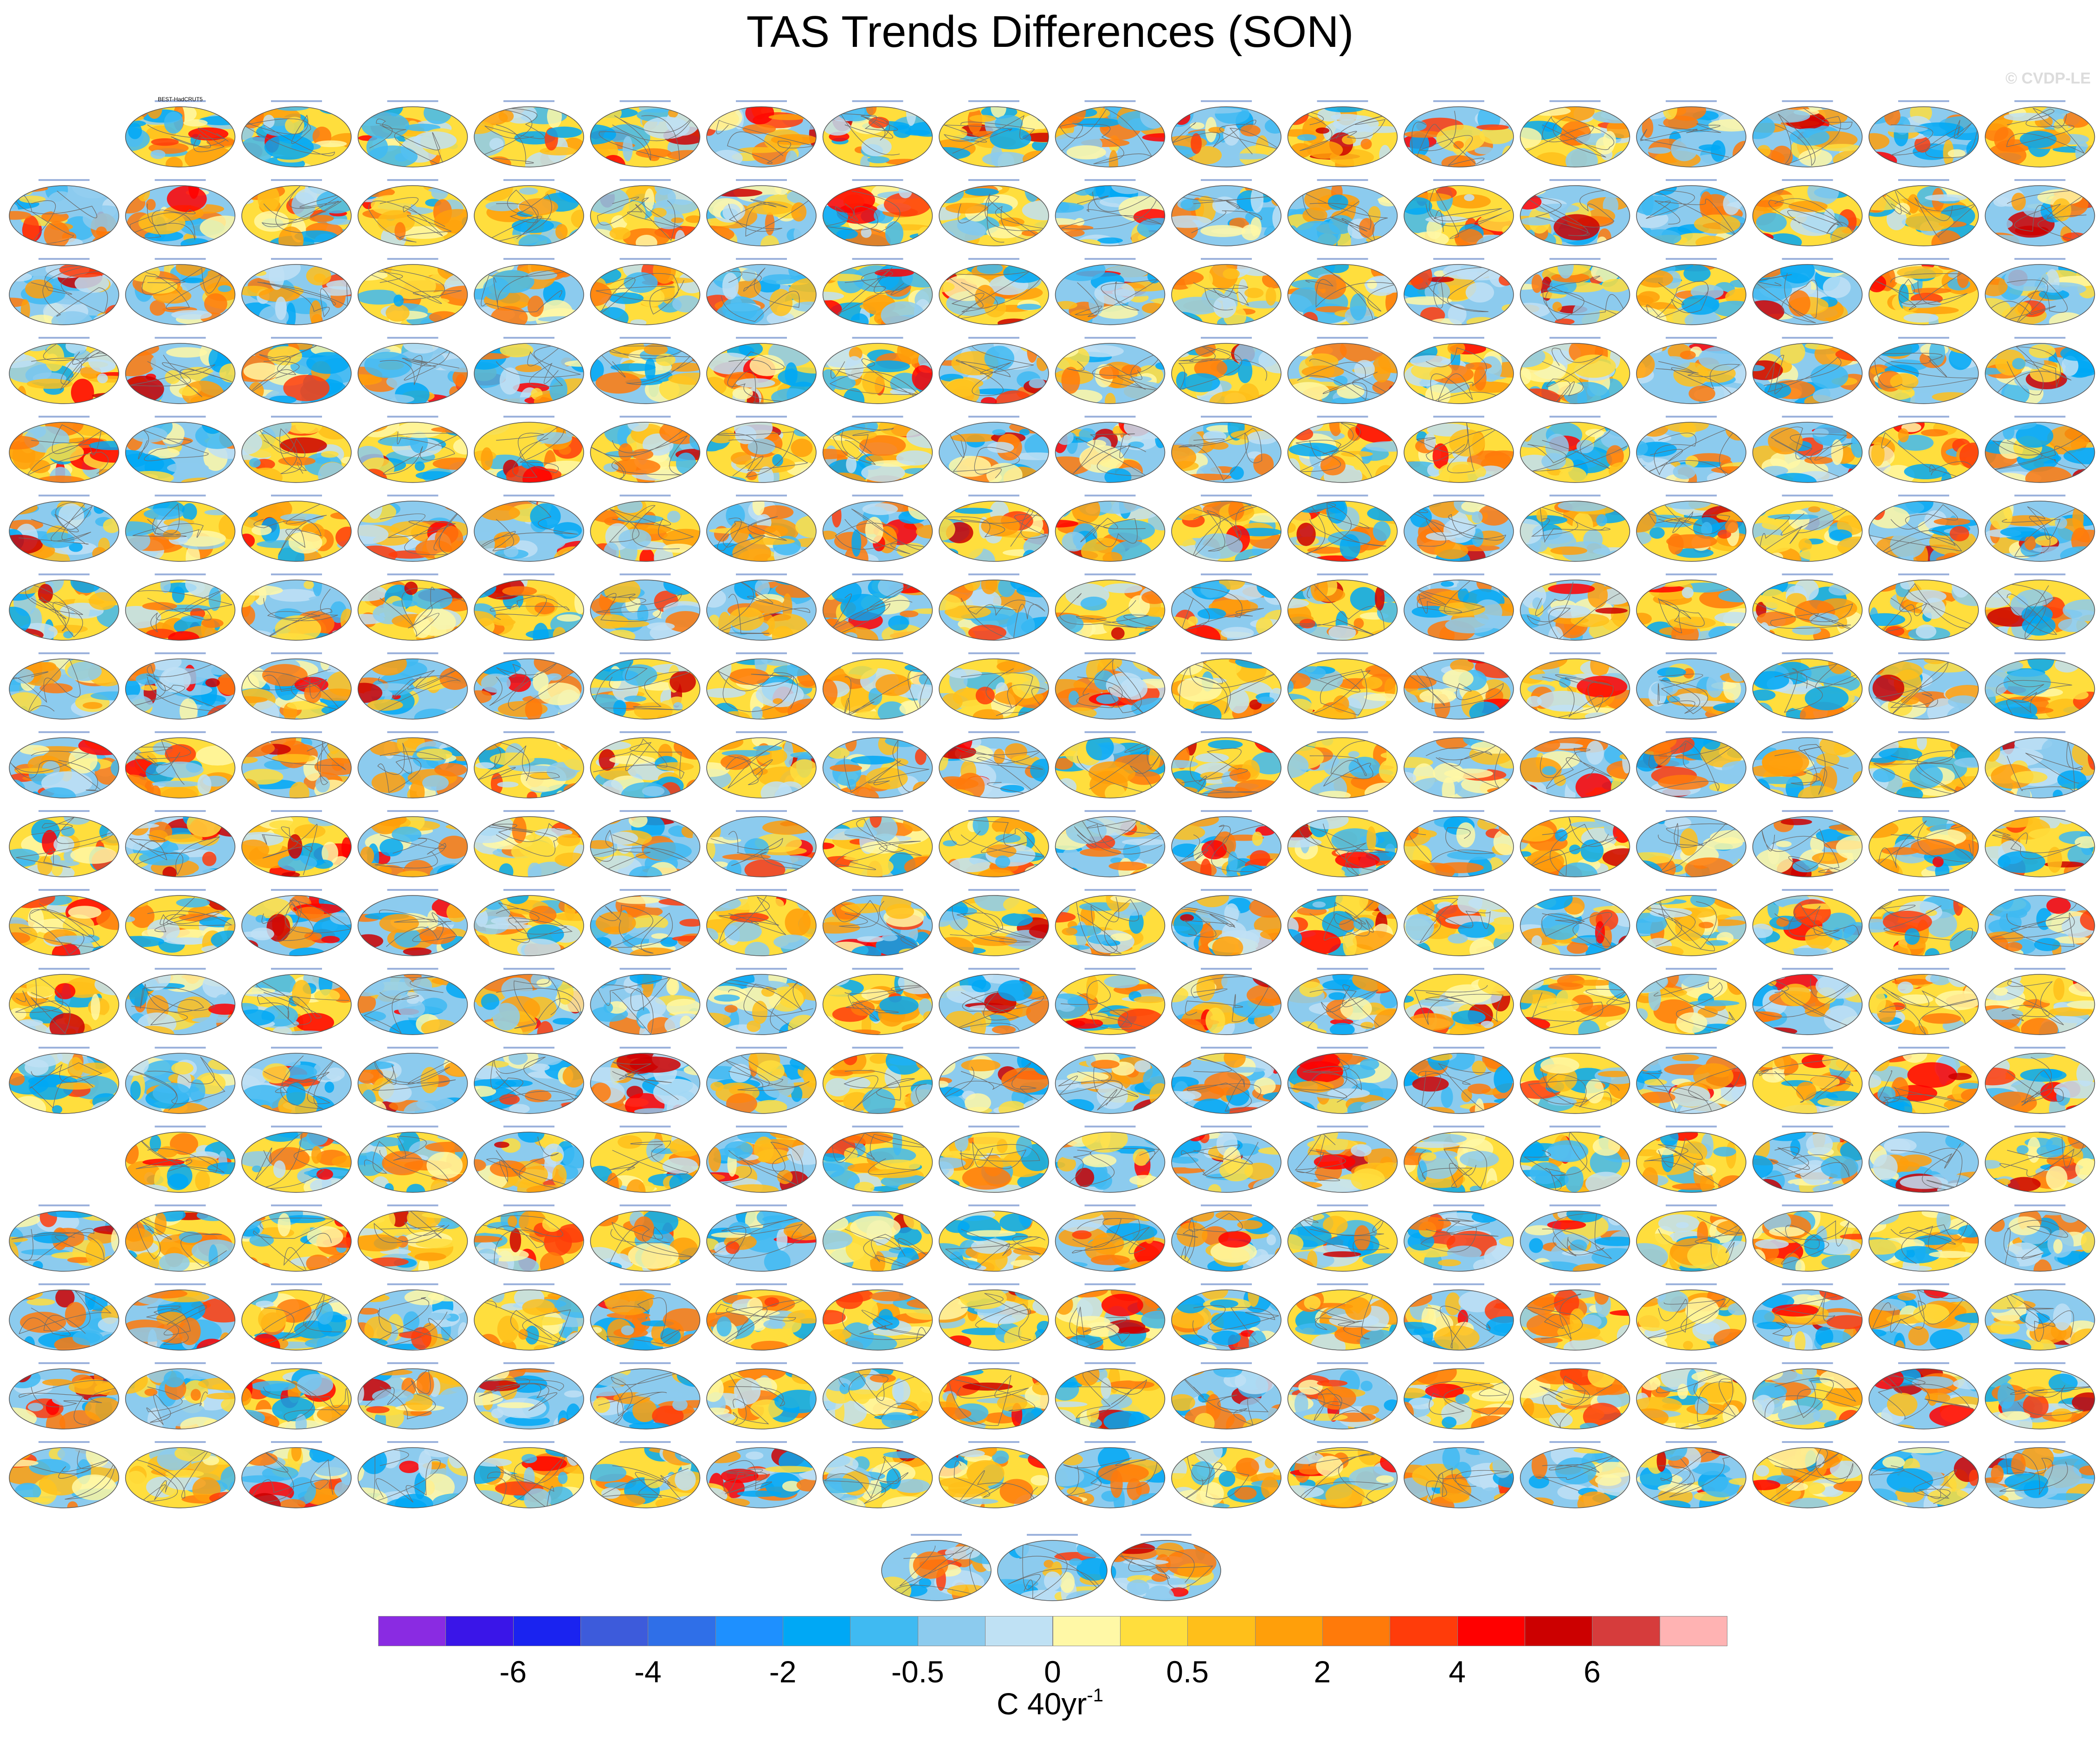 Image resolution: width=2100 pixels, height=1745 pixels. What do you see at coordinates (783, 1672) in the screenshot?
I see `colorbar-tick-label: -2` at bounding box center [783, 1672].